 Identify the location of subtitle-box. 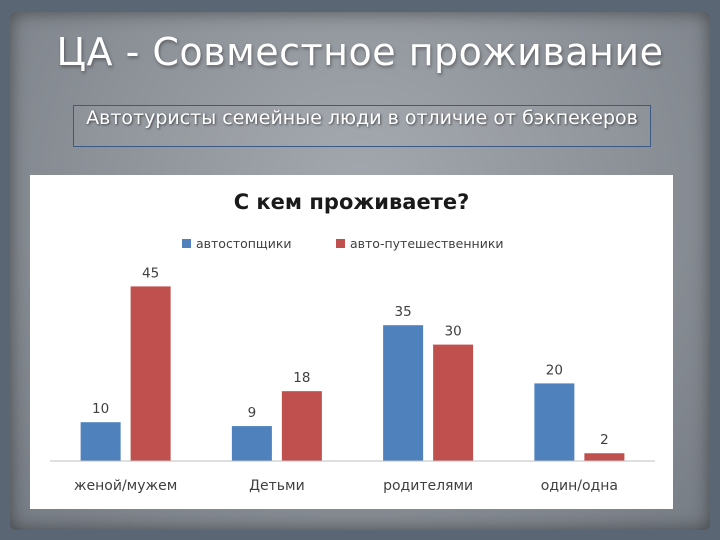
(362, 126).